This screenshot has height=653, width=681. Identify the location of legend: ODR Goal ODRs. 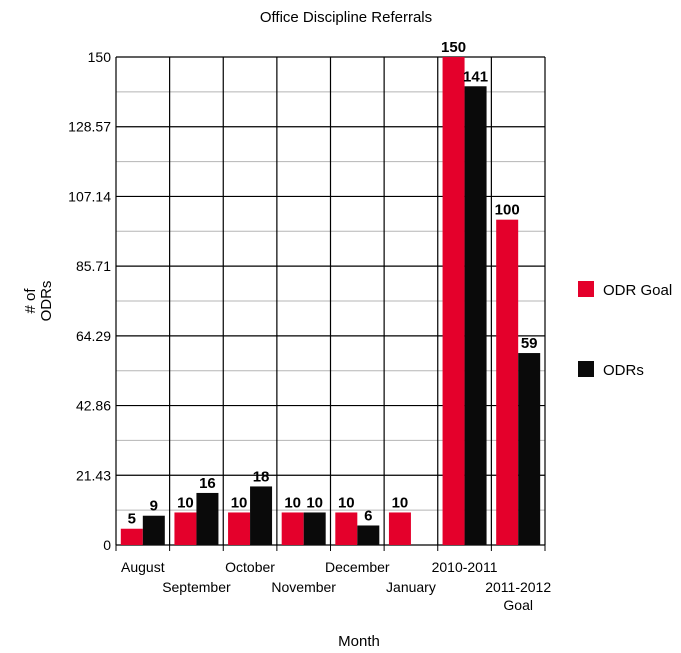
(625, 330).